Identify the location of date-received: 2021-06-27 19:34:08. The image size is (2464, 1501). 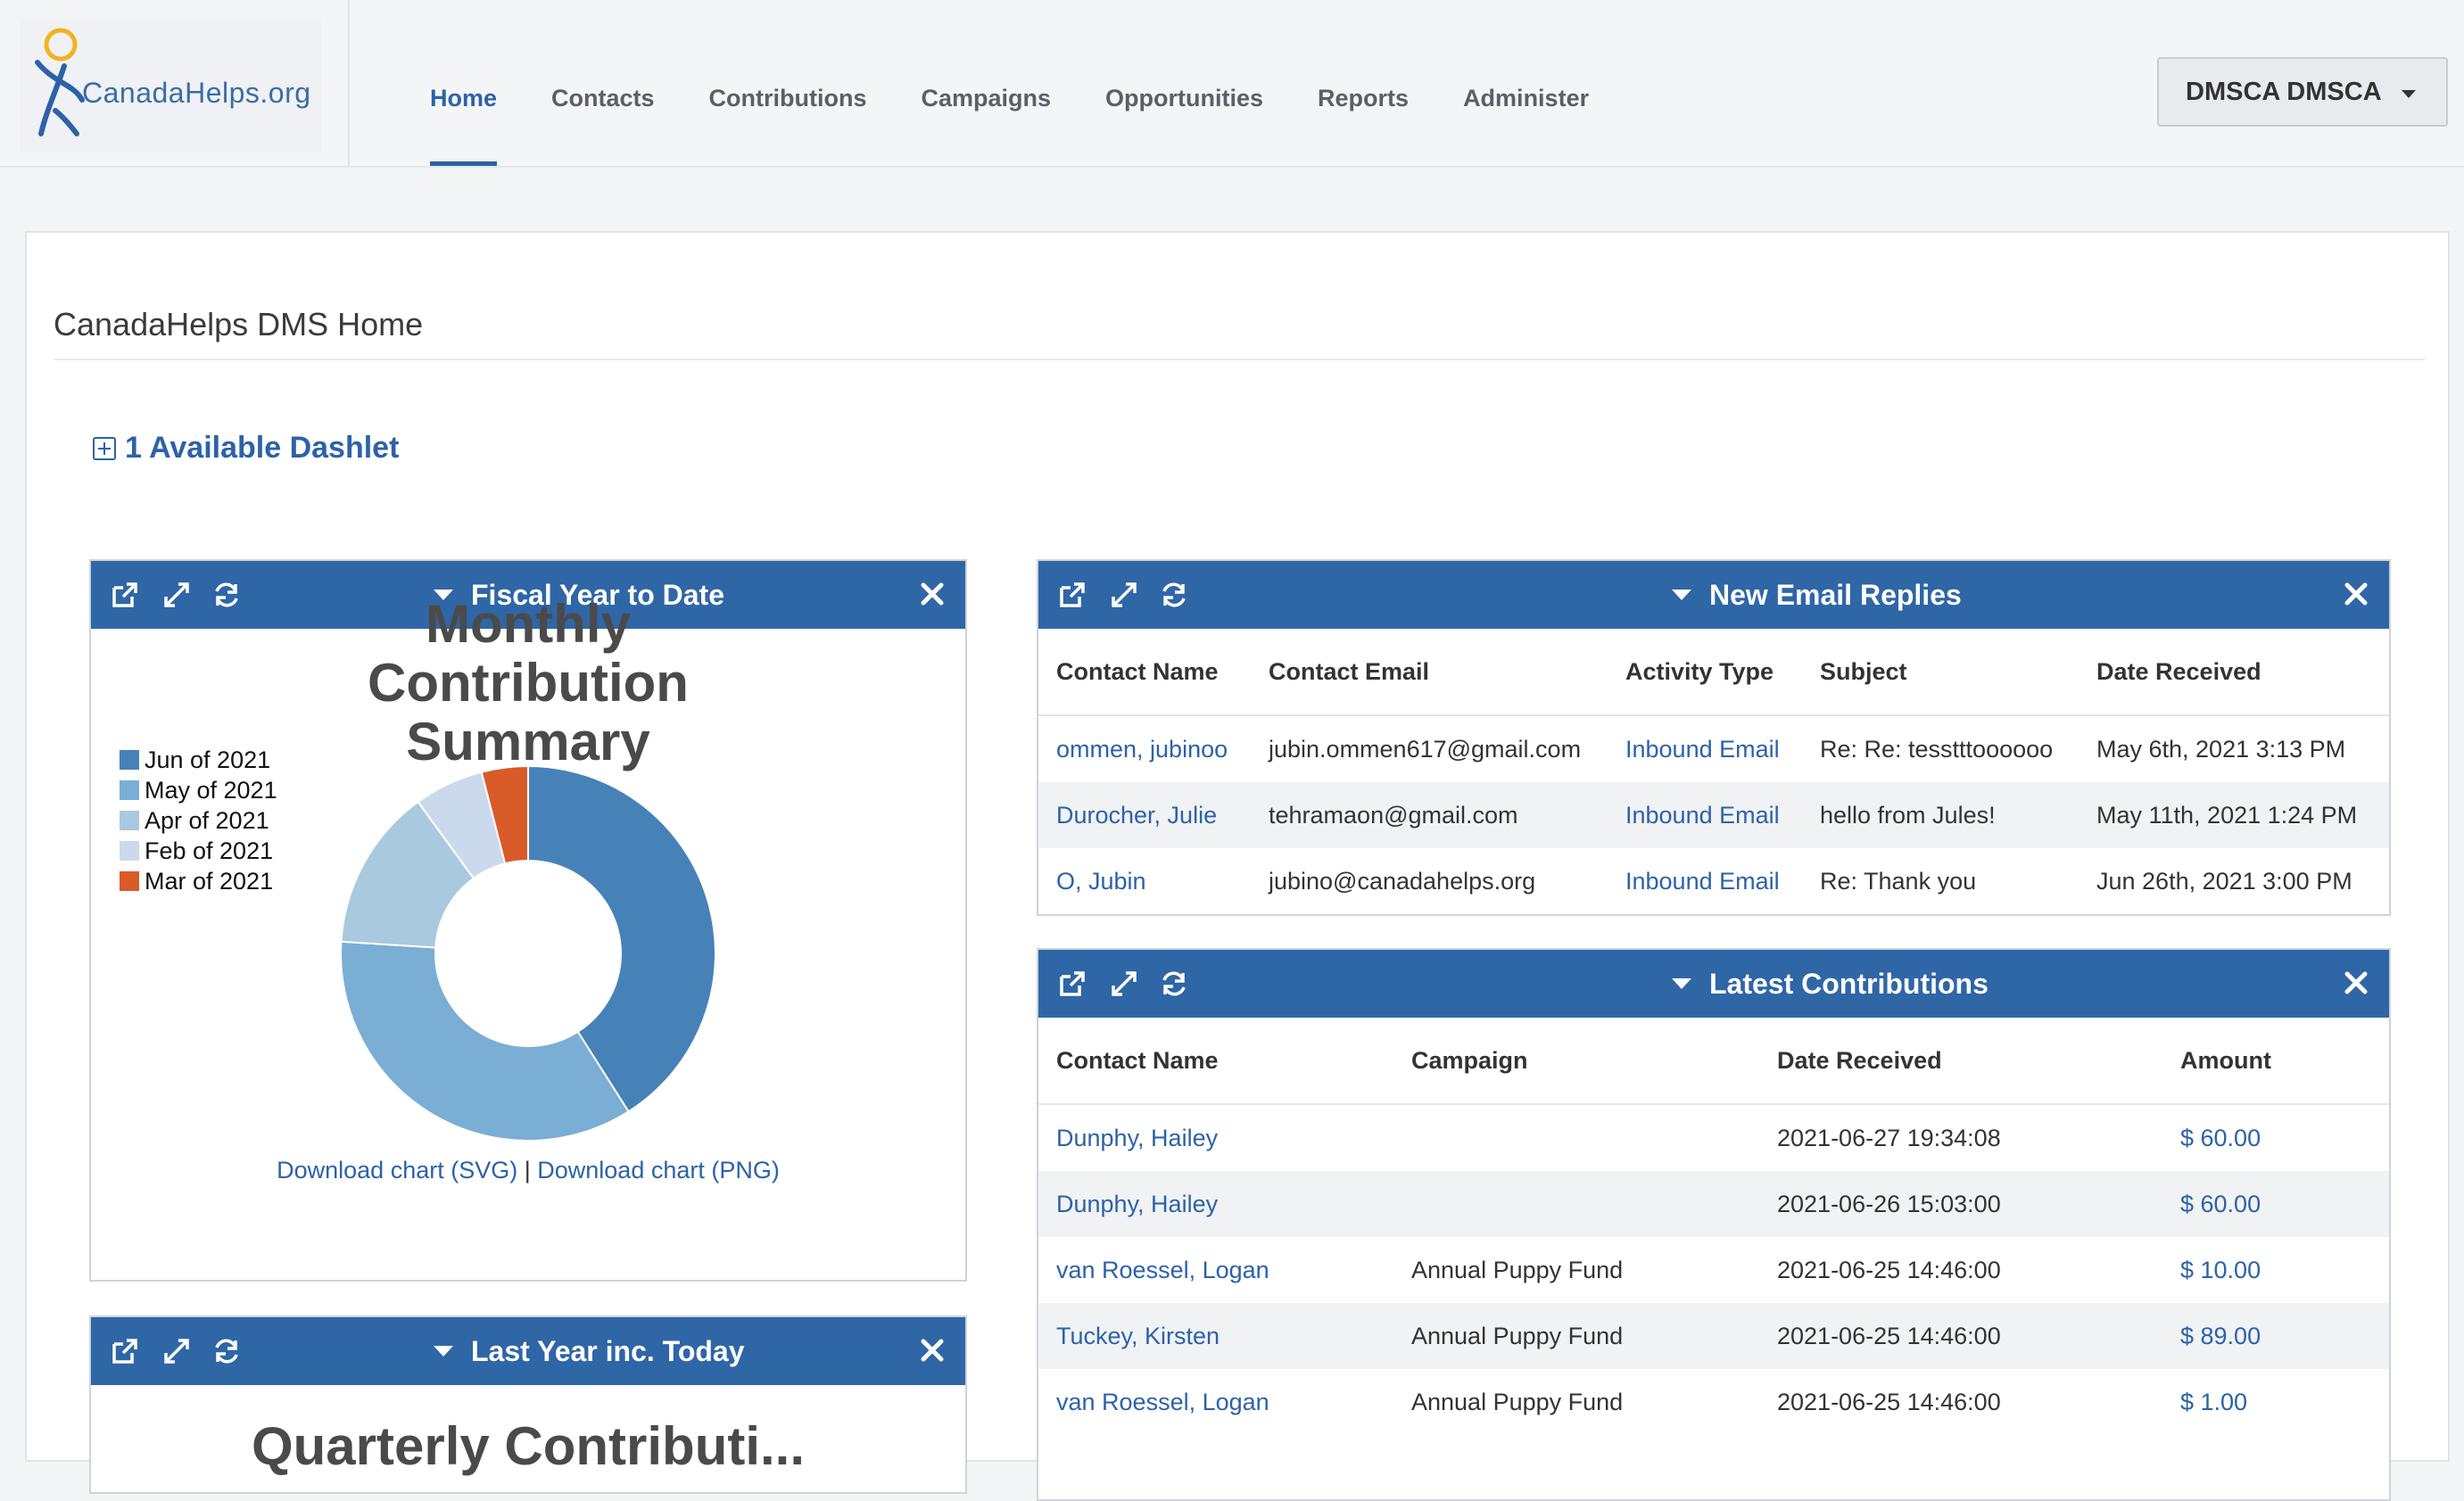
(1889, 1137).